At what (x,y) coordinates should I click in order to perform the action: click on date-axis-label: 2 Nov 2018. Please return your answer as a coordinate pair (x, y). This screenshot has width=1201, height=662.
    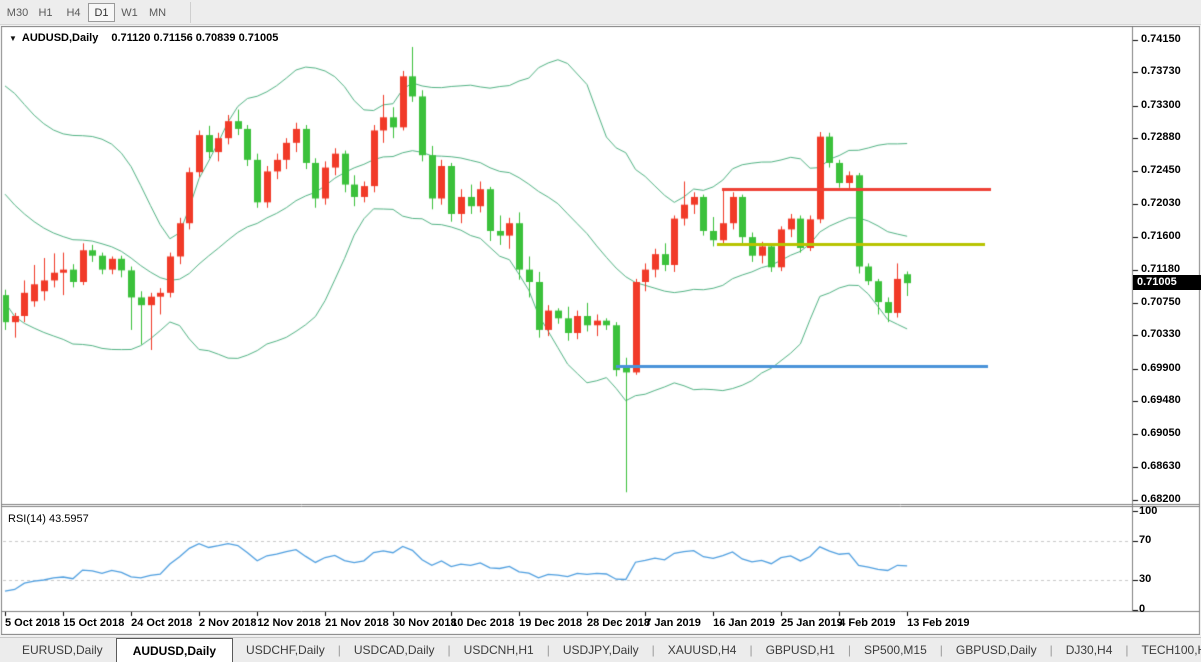
    Looking at the image, I should click on (228, 623).